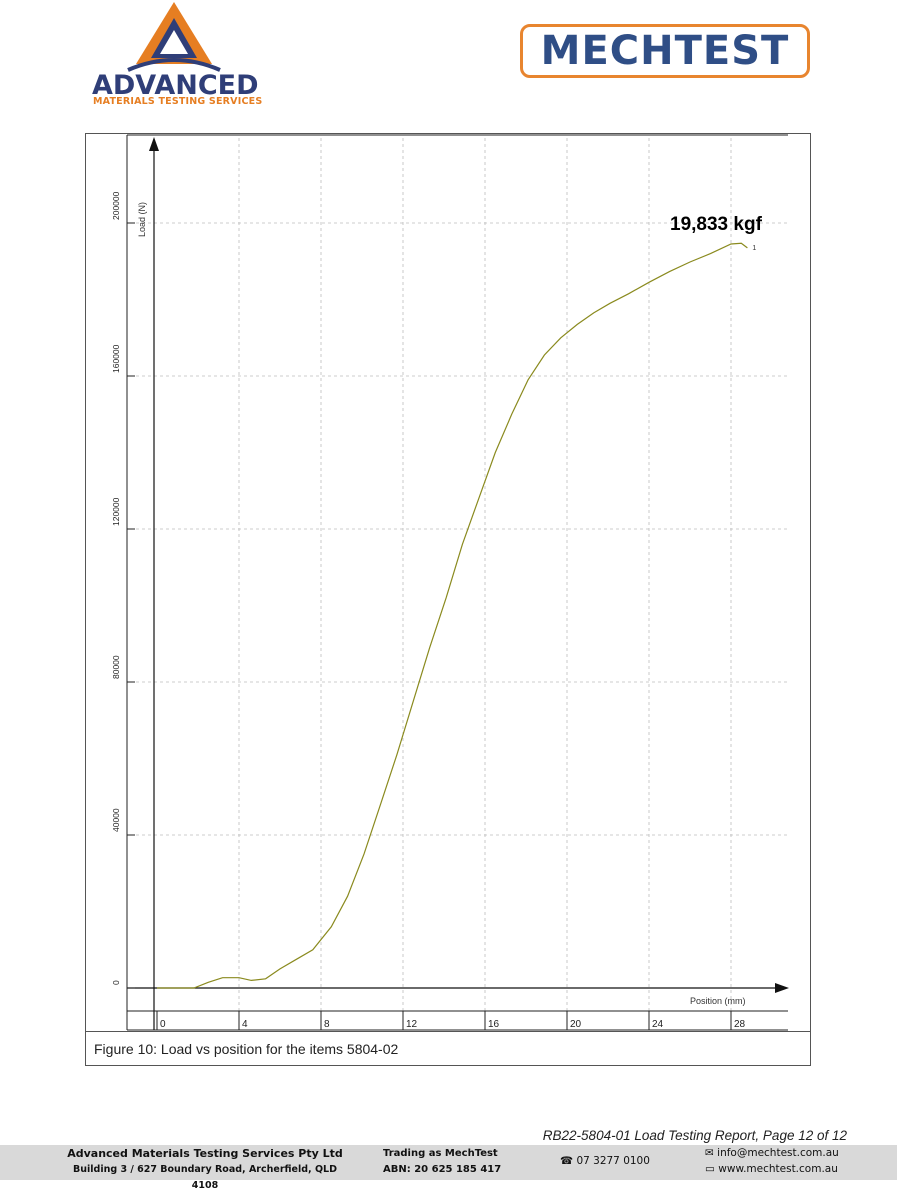  I want to click on x-tick-label: 4, so click(245, 1024).